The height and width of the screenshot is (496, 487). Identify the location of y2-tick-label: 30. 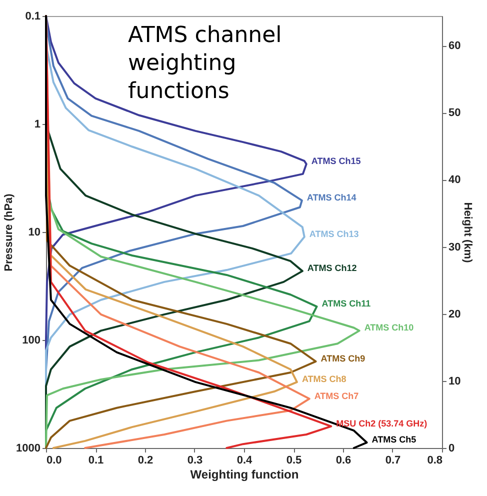
(454, 247).